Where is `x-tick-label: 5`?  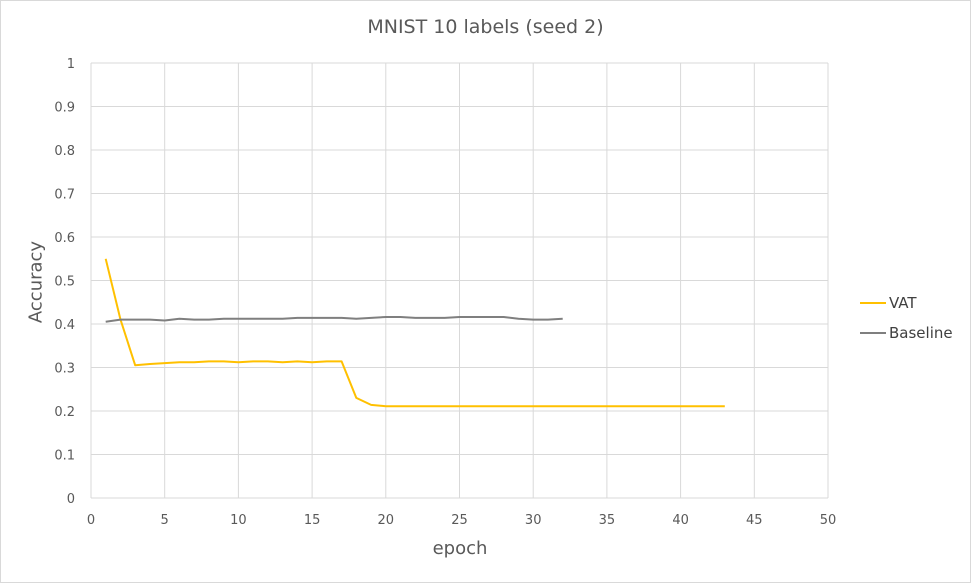 x-tick-label: 5 is located at coordinates (165, 520).